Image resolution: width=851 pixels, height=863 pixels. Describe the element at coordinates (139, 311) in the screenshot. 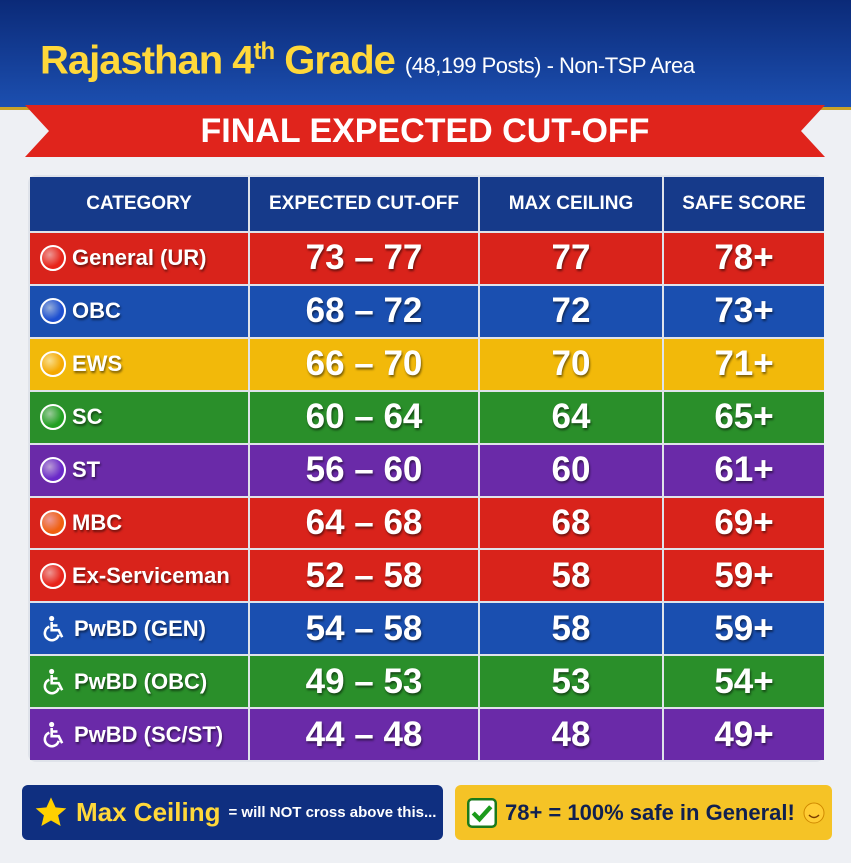

I see `category-cell: OBC` at that location.